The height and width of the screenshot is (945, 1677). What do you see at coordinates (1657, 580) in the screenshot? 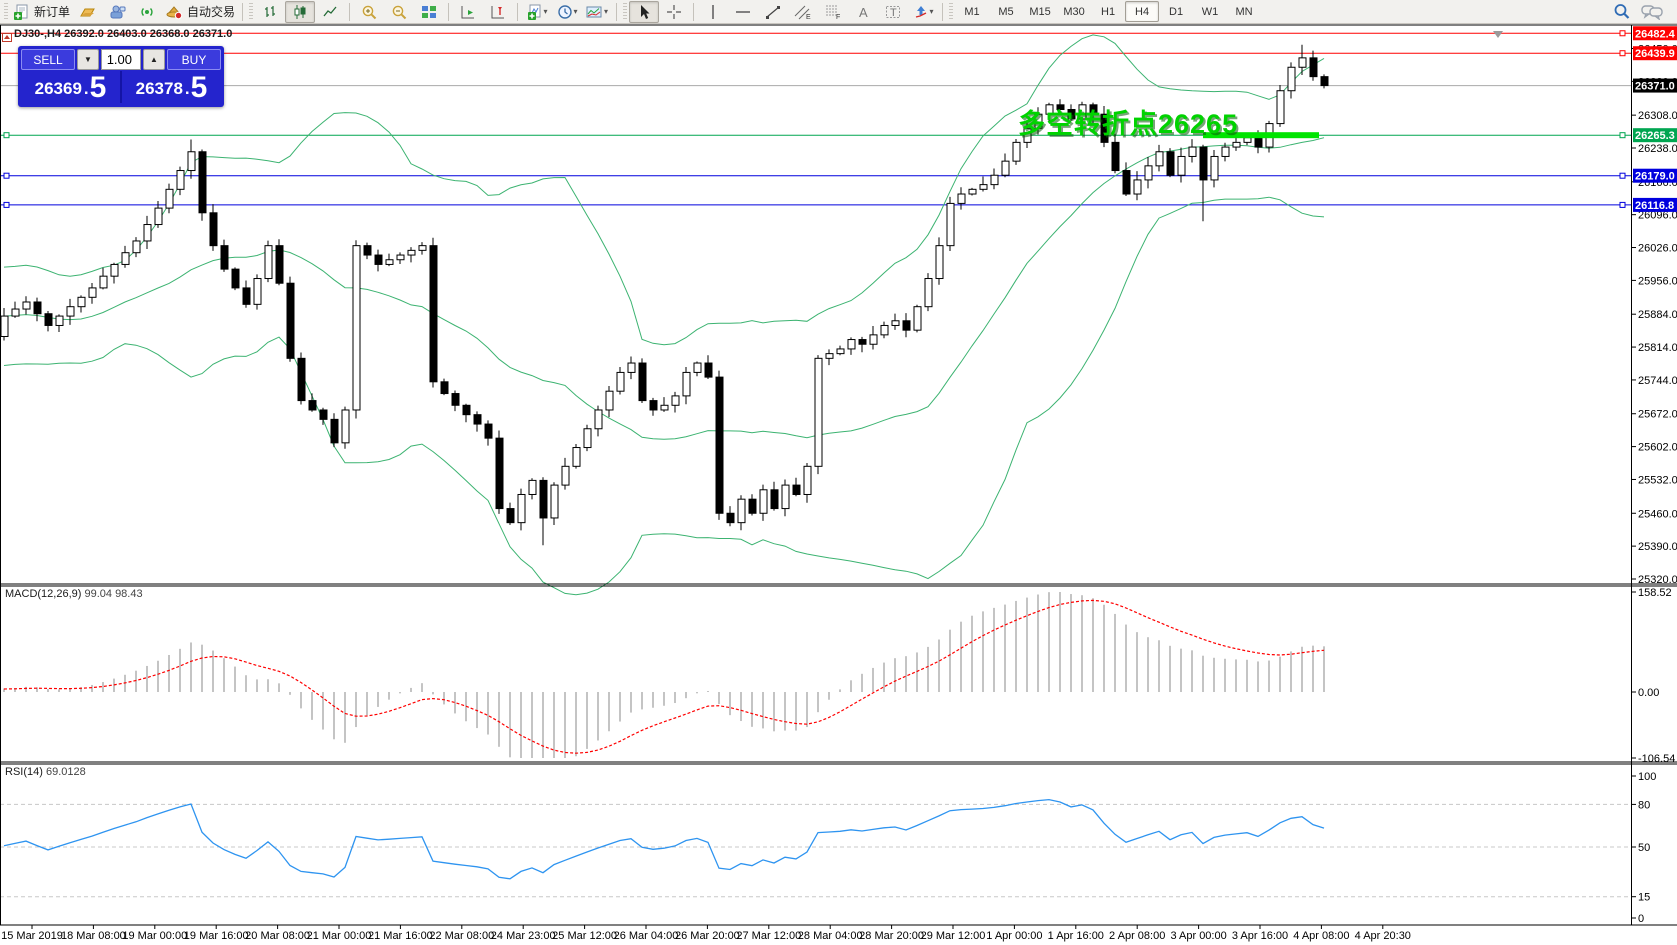
I see `price-tick-label: 25320.0` at bounding box center [1657, 580].